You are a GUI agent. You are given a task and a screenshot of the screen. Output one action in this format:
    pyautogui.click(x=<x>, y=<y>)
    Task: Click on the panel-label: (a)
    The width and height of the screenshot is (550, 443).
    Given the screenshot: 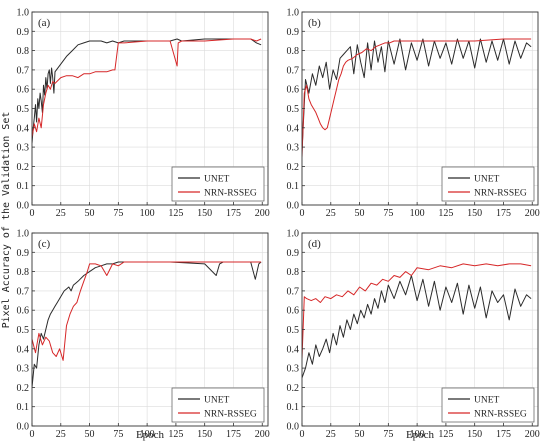 What is the action you would take?
    pyautogui.click(x=44, y=23)
    